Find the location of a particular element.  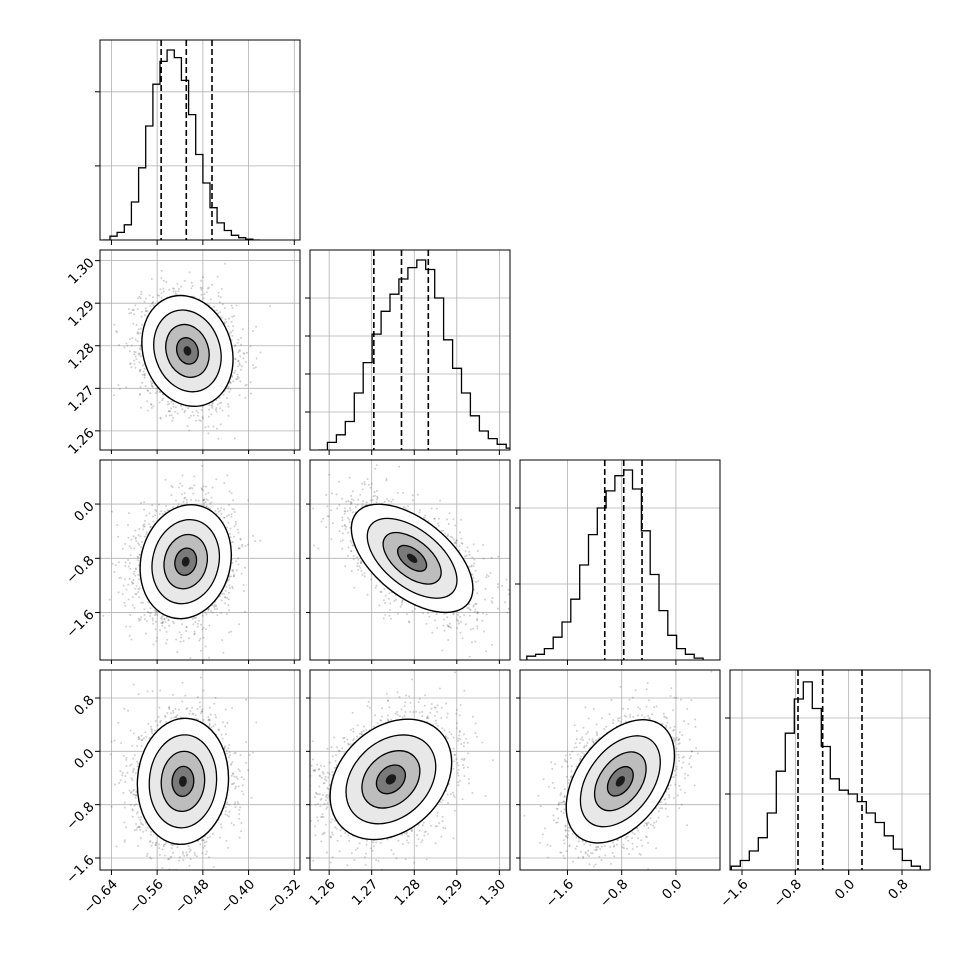

histogram-step is located at coordinates (830, 775).